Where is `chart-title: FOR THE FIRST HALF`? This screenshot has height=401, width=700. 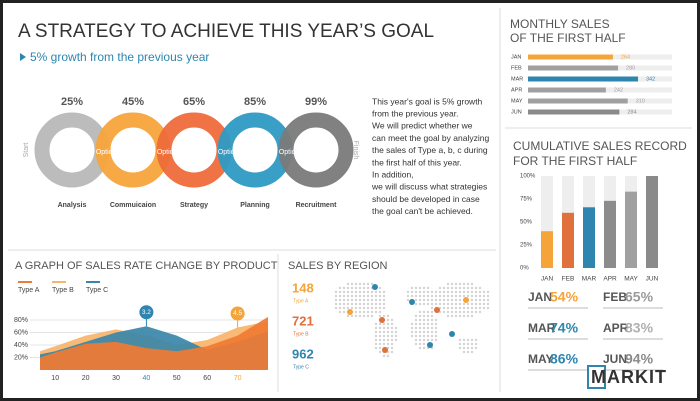
chart-title: FOR THE FIRST HALF is located at coordinates (575, 161).